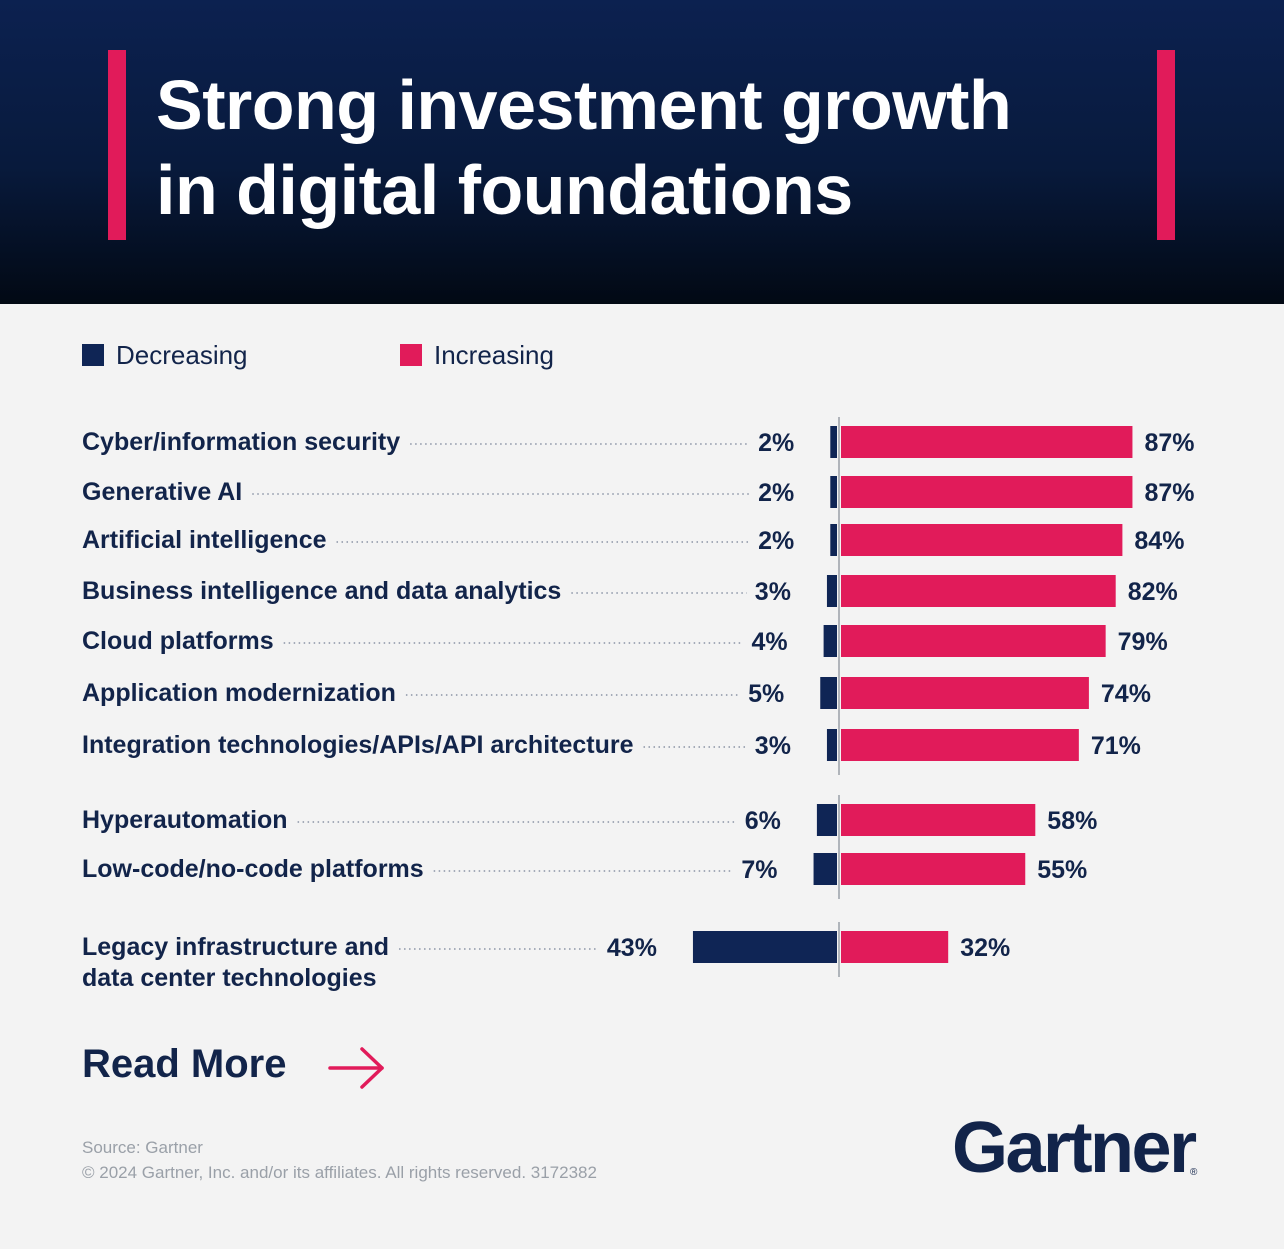  What do you see at coordinates (1153, 592) in the screenshot?
I see `increasing-value-label: 82%` at bounding box center [1153, 592].